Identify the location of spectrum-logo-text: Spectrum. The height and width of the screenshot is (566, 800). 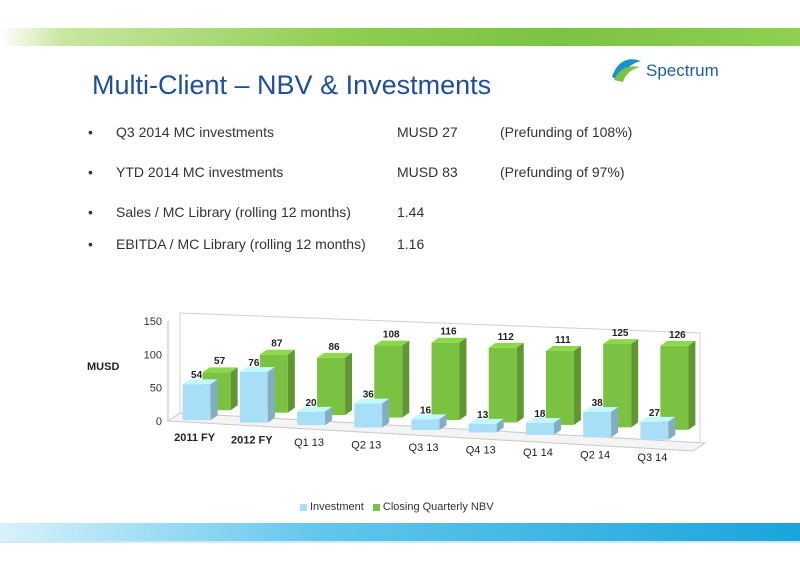
(682, 70).